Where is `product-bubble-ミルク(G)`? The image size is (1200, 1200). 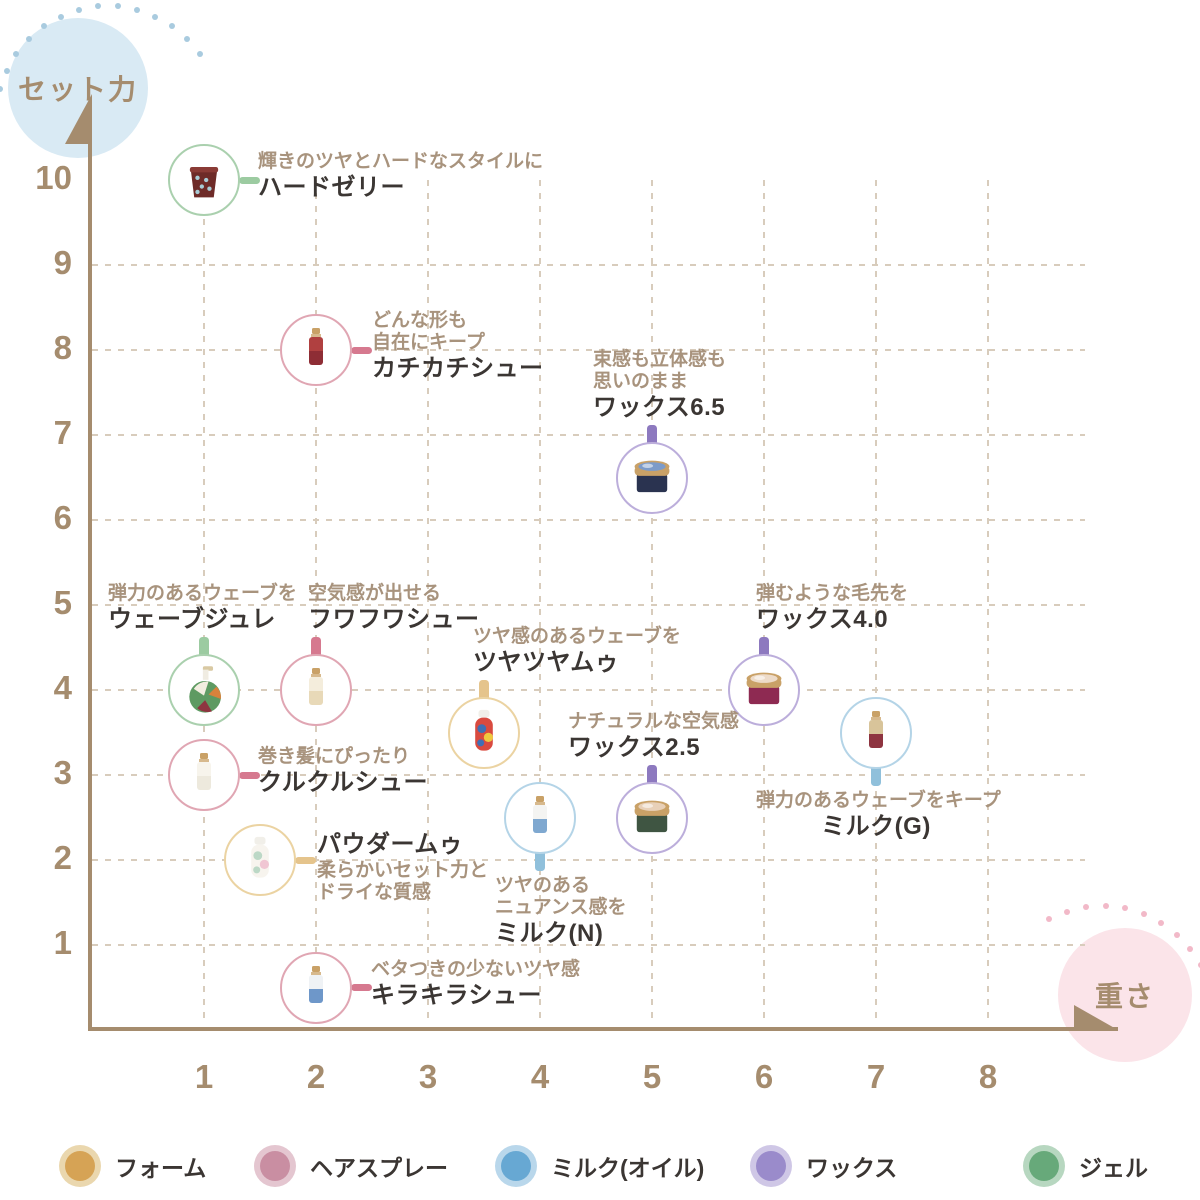
product-bubble-ミルク(G) is located at coordinates (876, 732).